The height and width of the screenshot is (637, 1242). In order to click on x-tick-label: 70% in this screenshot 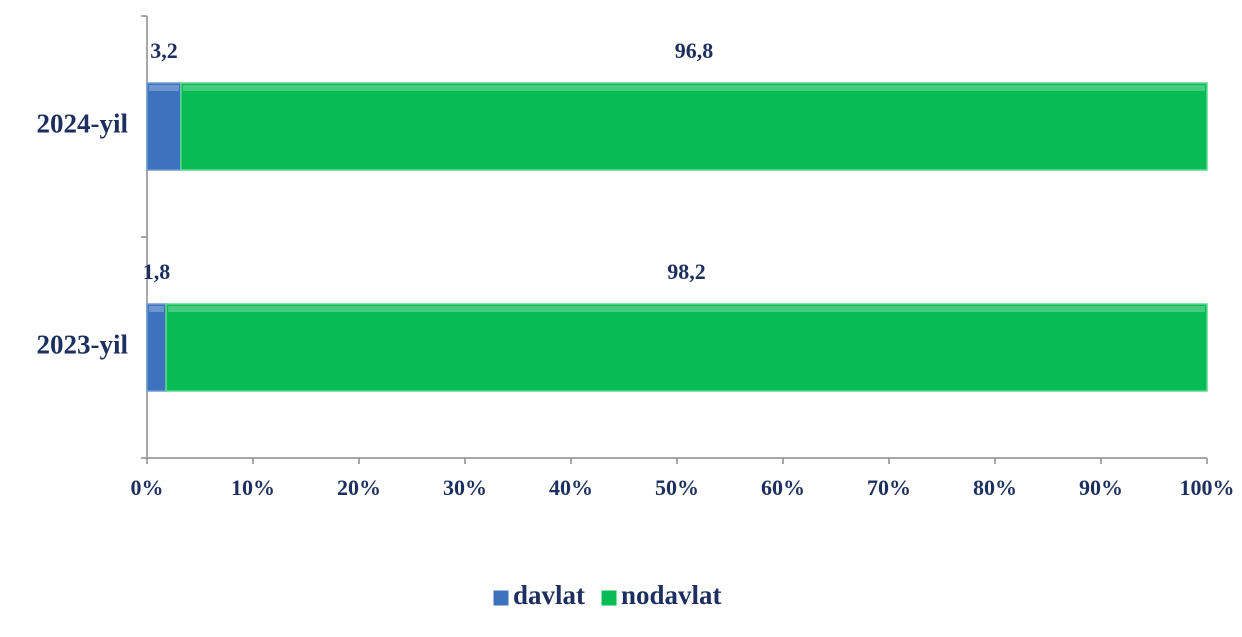, I will do `click(889, 487)`.